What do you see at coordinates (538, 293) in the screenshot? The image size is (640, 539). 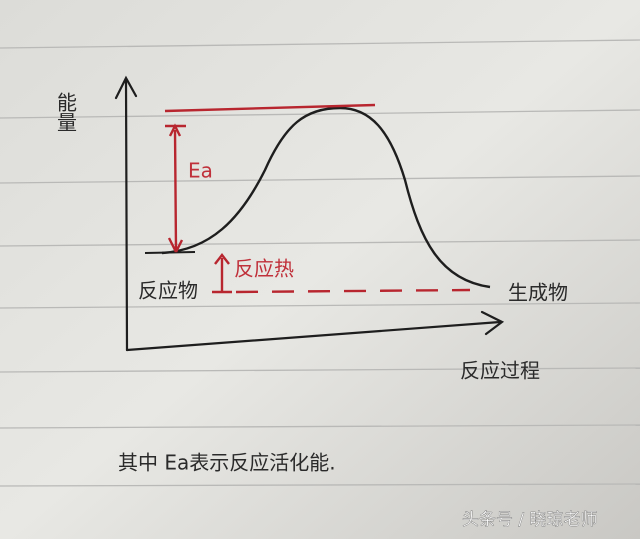 I see `products-label: 生成物` at bounding box center [538, 293].